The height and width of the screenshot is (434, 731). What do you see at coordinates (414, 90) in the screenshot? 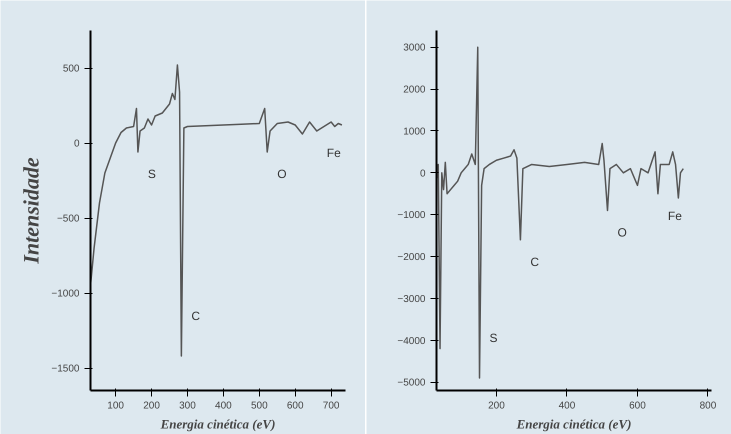
I see `y-tick-label: 2000` at bounding box center [414, 90].